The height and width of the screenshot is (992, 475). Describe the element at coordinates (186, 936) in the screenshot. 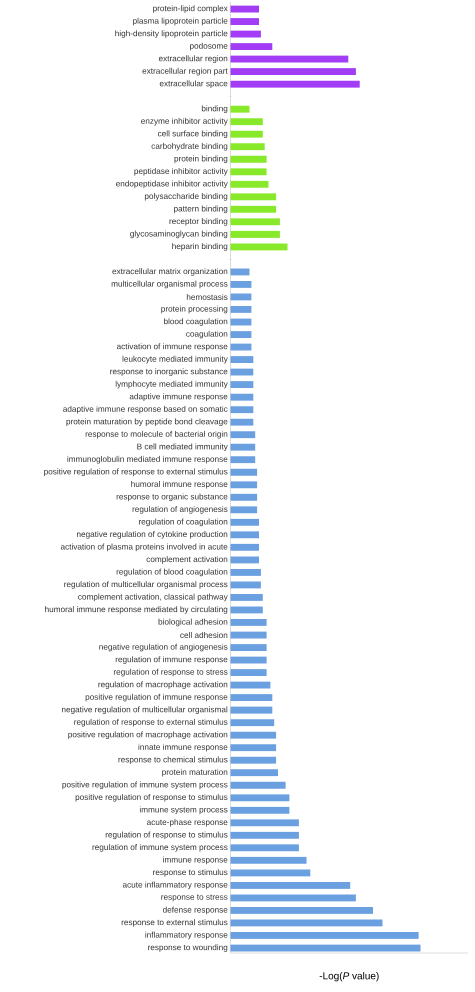

I see `y-tick-label: inflammatory response` at that location.